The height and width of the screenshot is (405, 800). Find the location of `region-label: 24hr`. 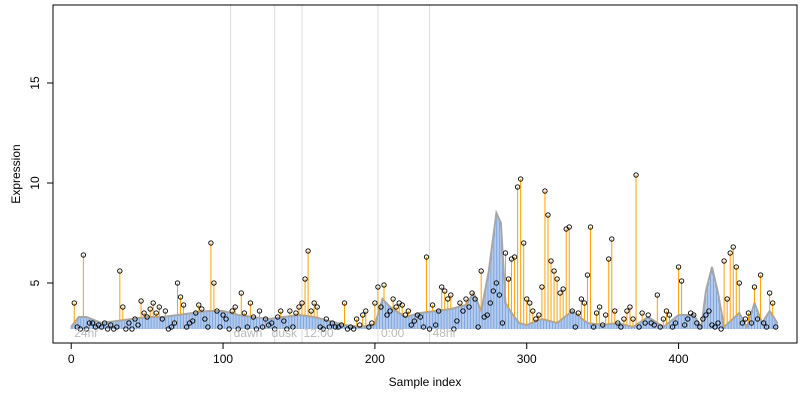

region-label: 24hr is located at coordinates (86, 333).